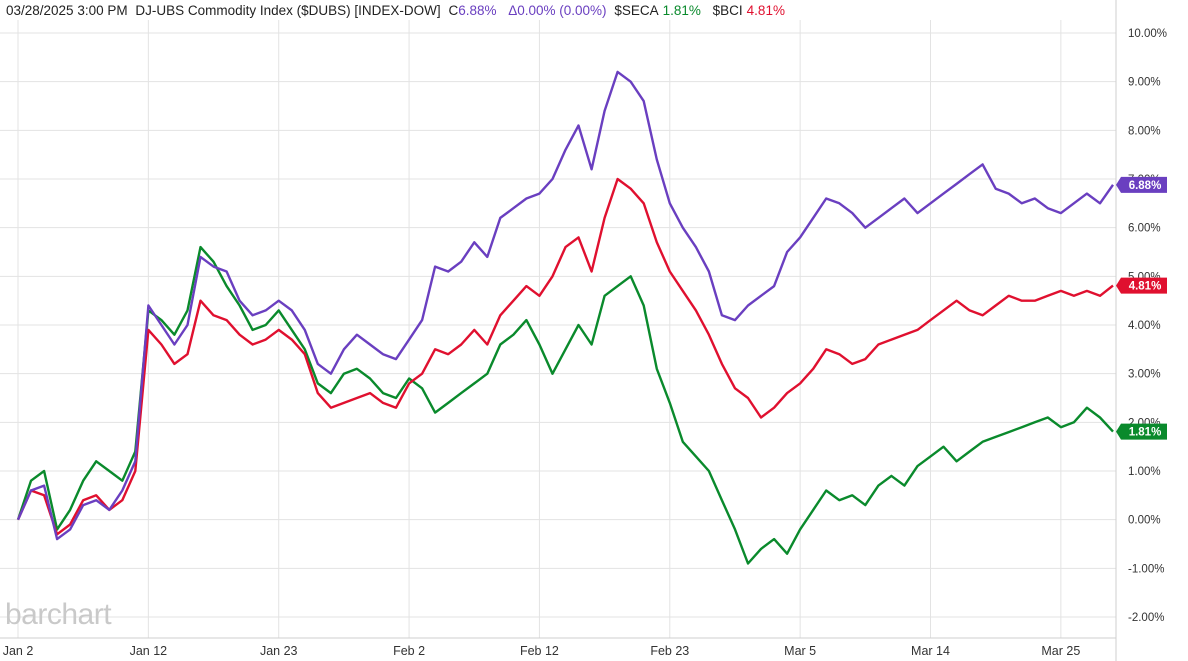  I want to click on header-close-prefix: C, so click(453, 10).